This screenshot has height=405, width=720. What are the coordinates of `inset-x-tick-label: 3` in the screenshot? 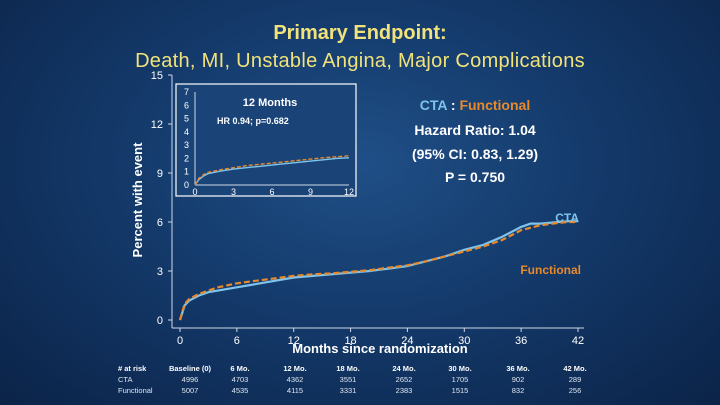 It's located at (233, 192).